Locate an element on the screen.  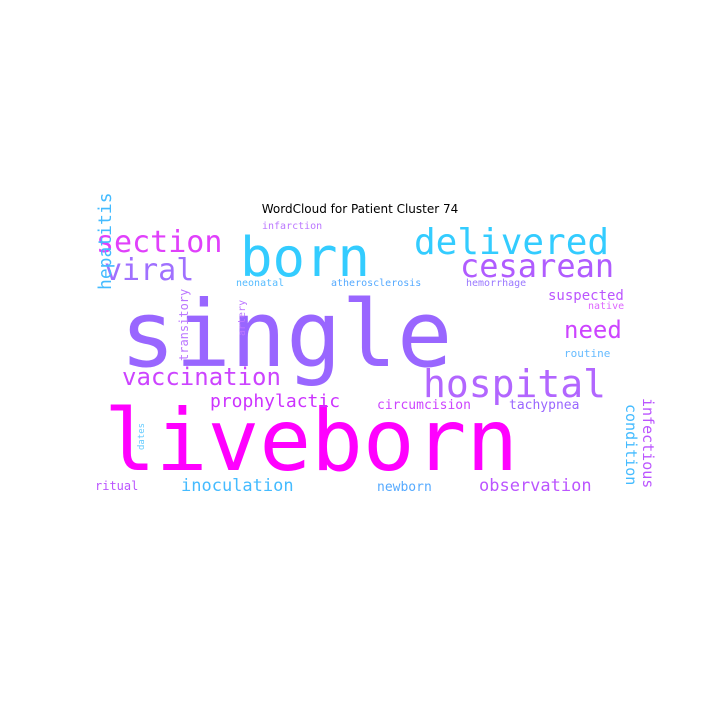
word-inoculation: inoculation is located at coordinates (237, 486).